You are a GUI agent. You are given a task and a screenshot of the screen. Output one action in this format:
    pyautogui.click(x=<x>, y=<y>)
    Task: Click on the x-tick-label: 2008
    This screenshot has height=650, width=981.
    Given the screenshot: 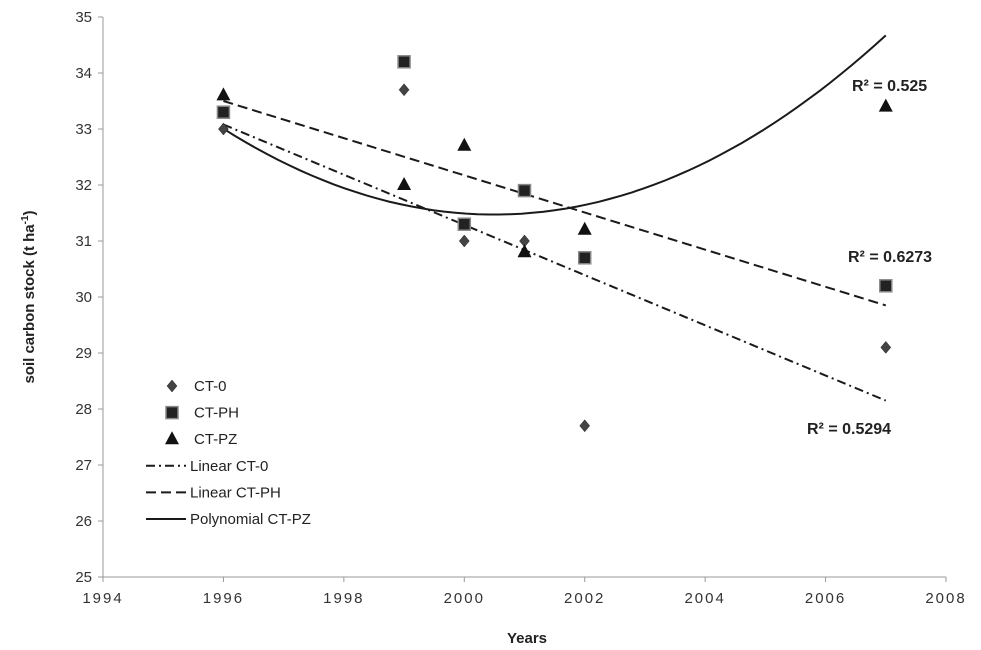 What is the action you would take?
    pyautogui.click(x=945, y=598)
    